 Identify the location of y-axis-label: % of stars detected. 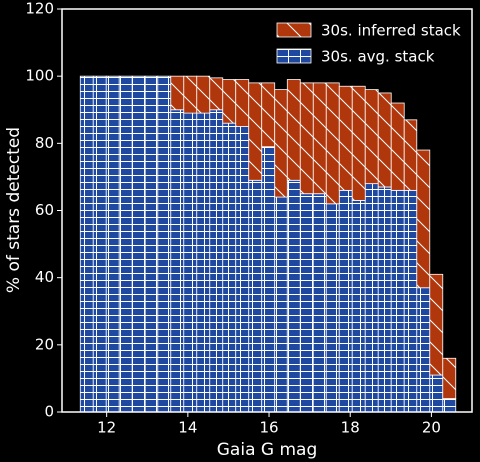
(14, 210).